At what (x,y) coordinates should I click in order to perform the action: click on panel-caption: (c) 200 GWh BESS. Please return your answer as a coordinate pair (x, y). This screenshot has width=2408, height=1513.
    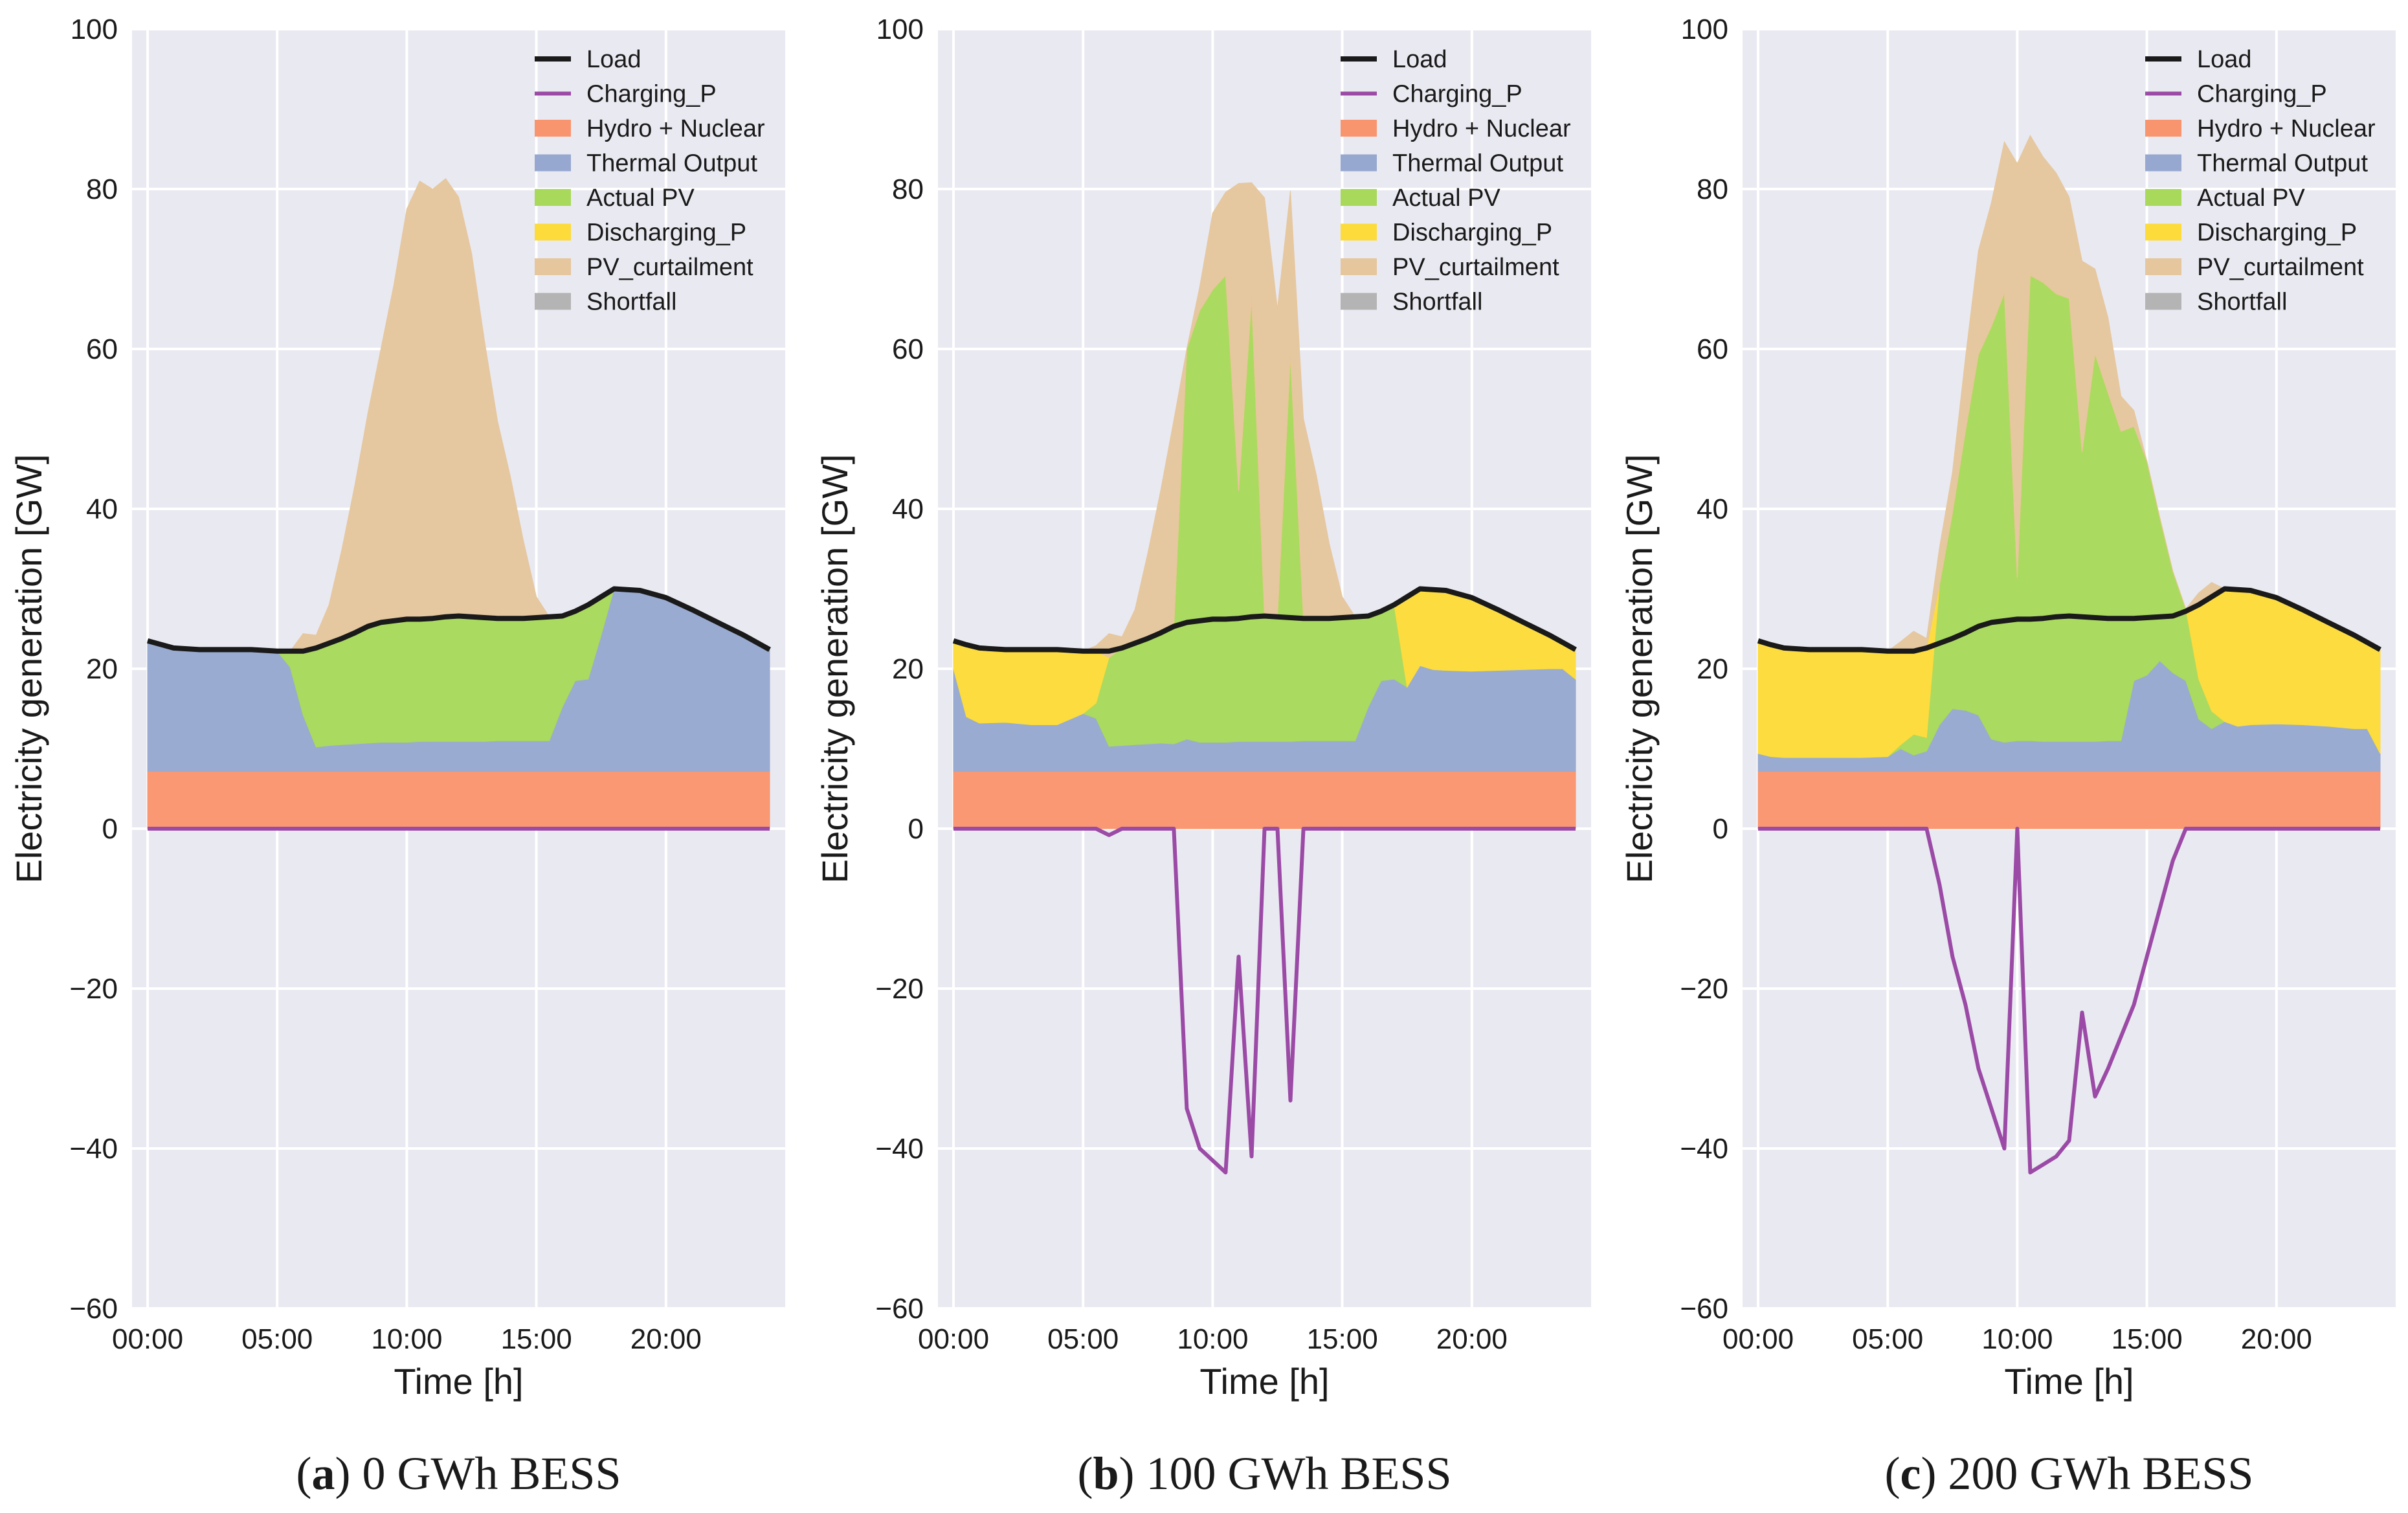
    Looking at the image, I should click on (2069, 1473).